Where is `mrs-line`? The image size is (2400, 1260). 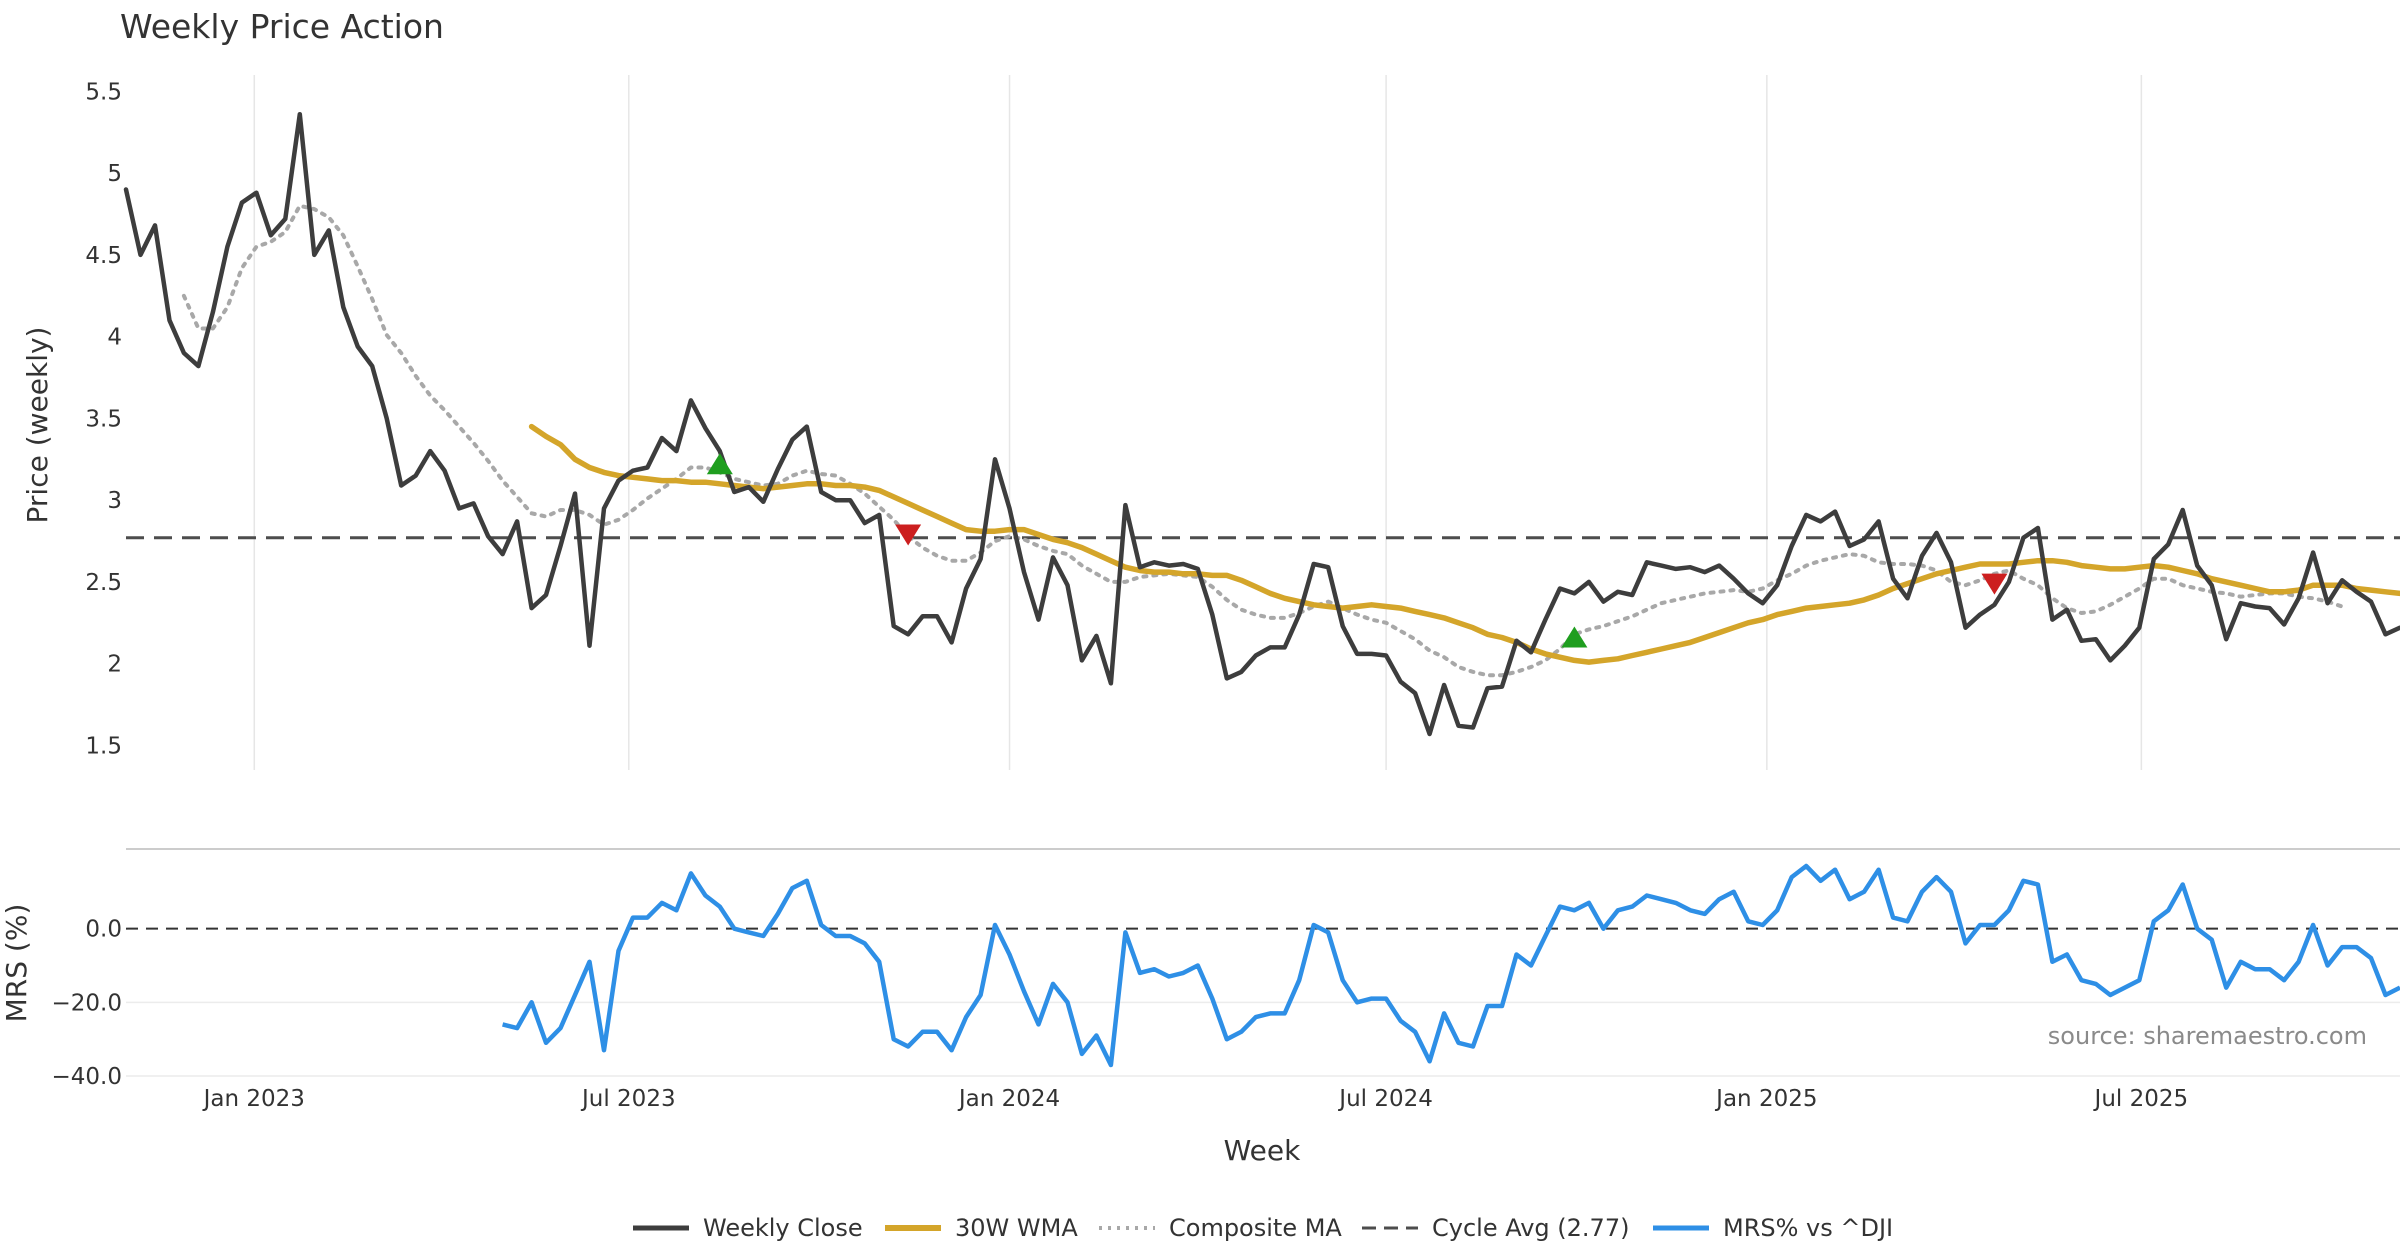 mrs-line is located at coordinates (1451, 965).